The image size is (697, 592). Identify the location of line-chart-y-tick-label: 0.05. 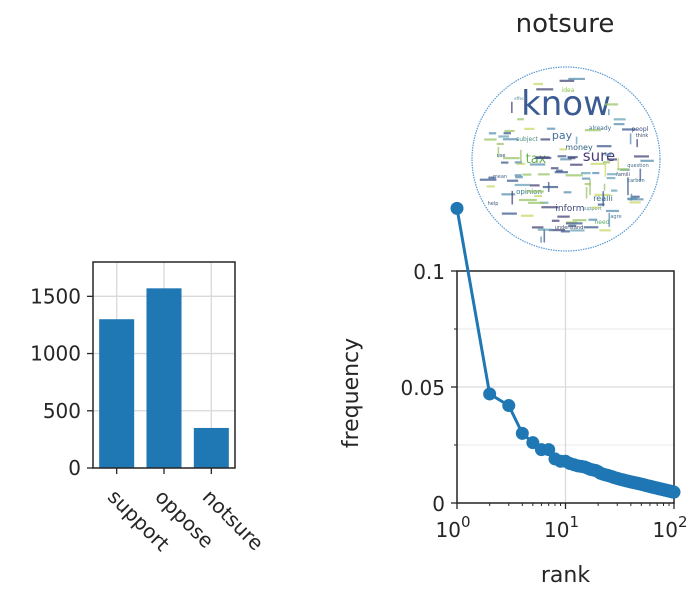
(422, 388).